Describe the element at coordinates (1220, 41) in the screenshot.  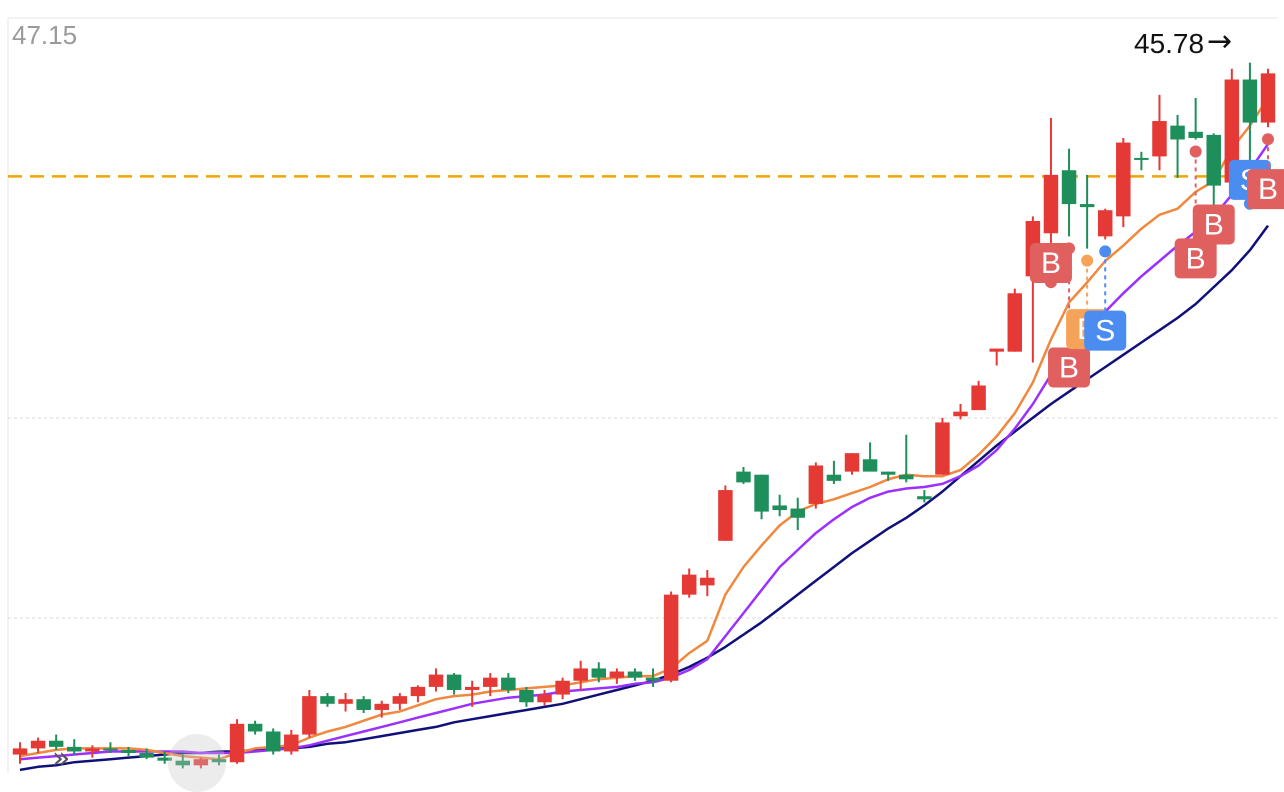
I see `arrow-right-icon: →` at that location.